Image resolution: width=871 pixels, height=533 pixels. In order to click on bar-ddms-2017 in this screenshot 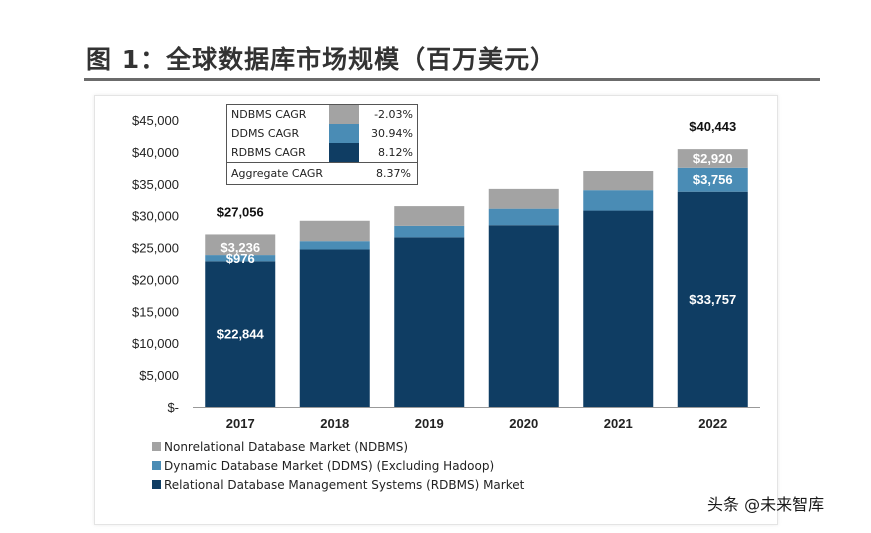, I will do `click(240, 258)`.